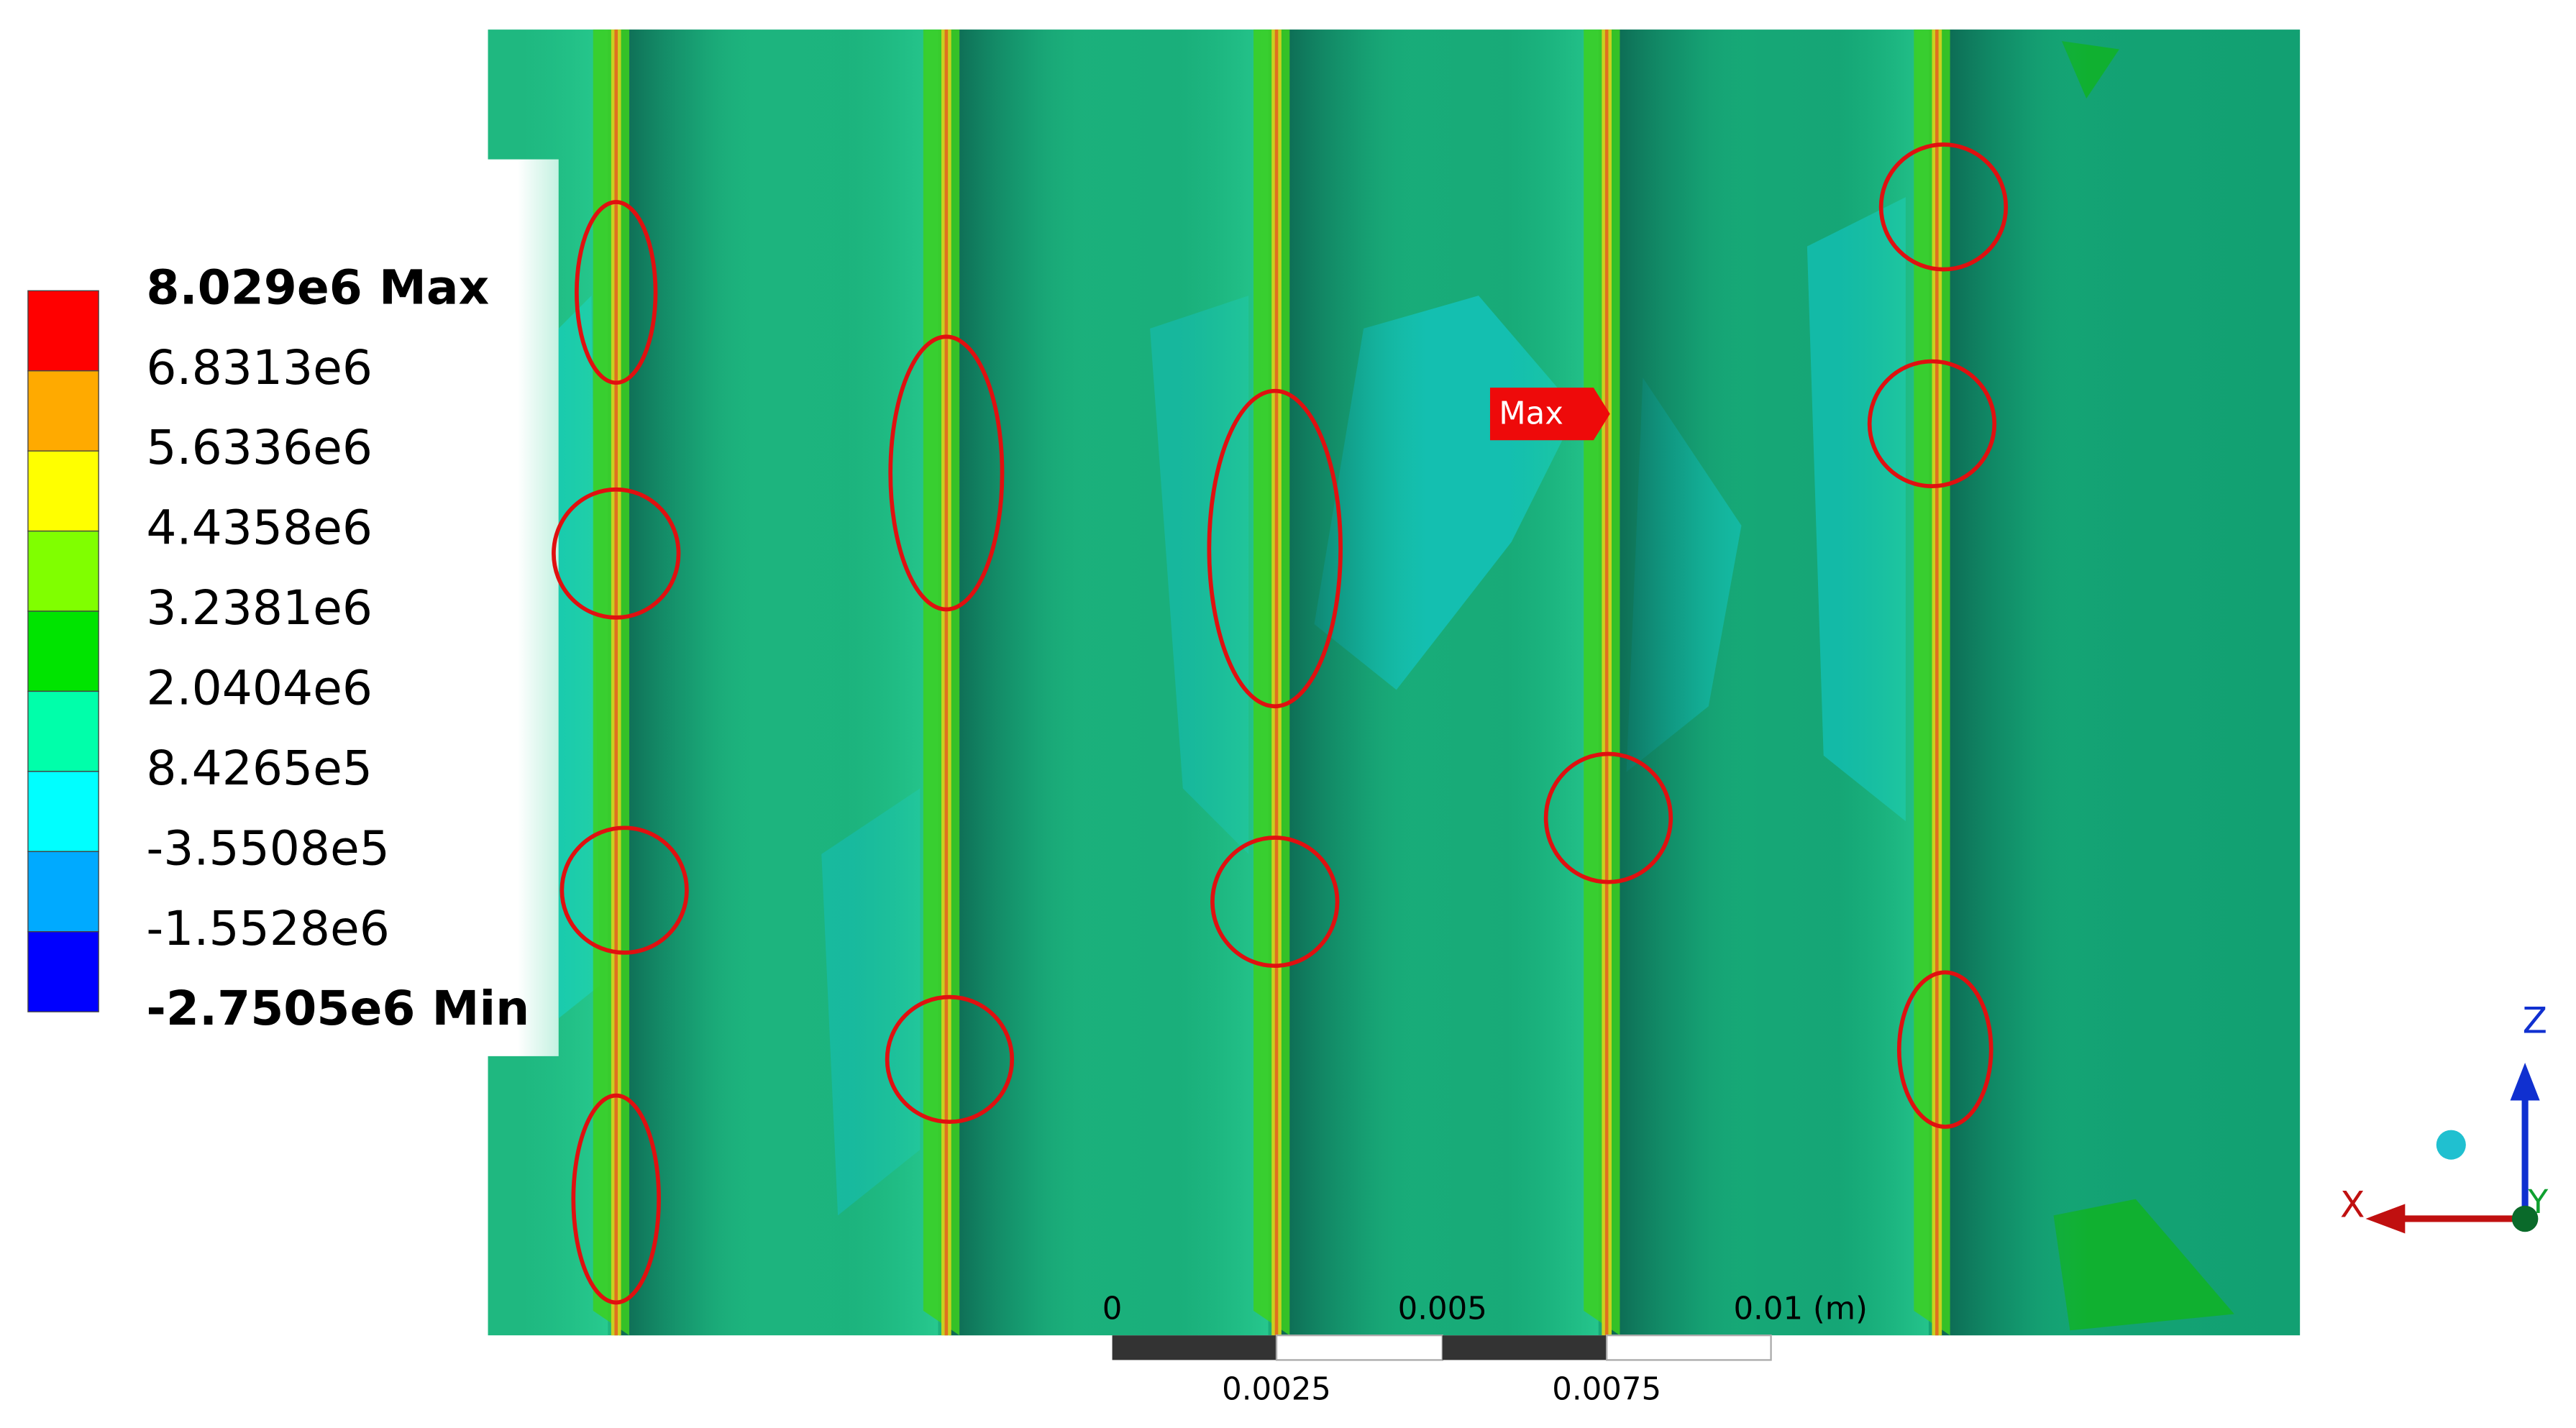 The image size is (2576, 1428). Describe the element at coordinates (2143, 1265) in the screenshot. I see `green-patch` at that location.